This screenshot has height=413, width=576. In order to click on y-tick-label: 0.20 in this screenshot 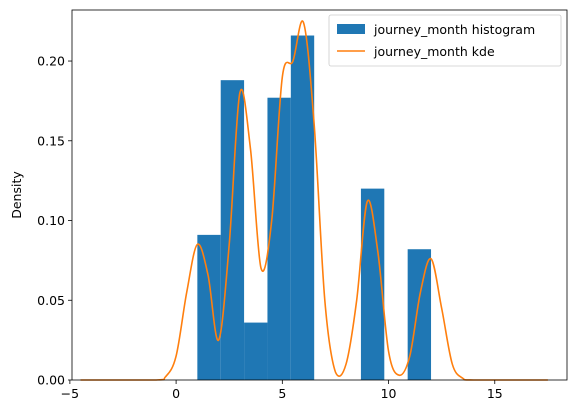, I will do `click(51, 61)`.